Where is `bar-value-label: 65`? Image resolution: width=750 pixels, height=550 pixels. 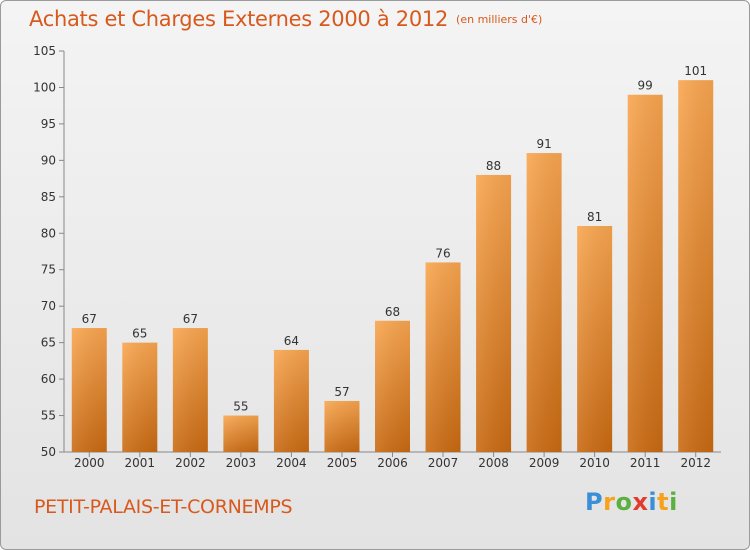
bar-value-label: 65 is located at coordinates (139, 334).